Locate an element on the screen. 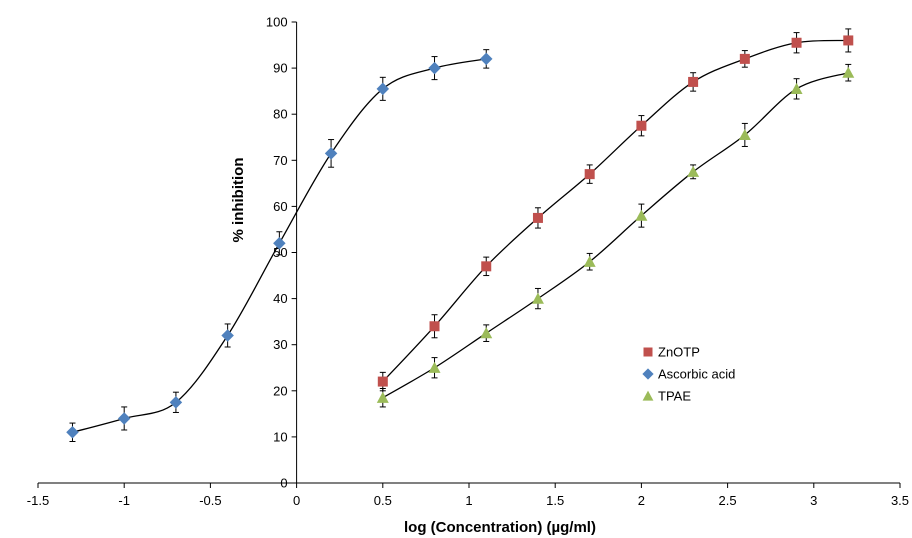  x-tick-label: 1 is located at coordinates (468, 500).